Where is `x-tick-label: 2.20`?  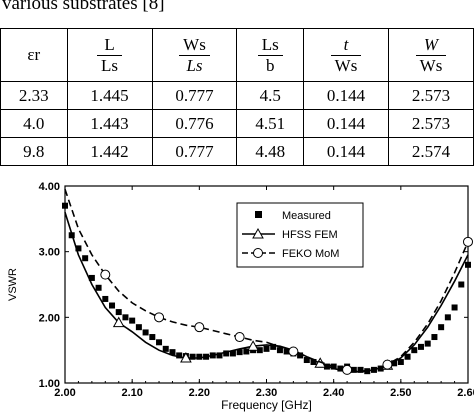 x-tick-label: 2.20 is located at coordinates (199, 393).